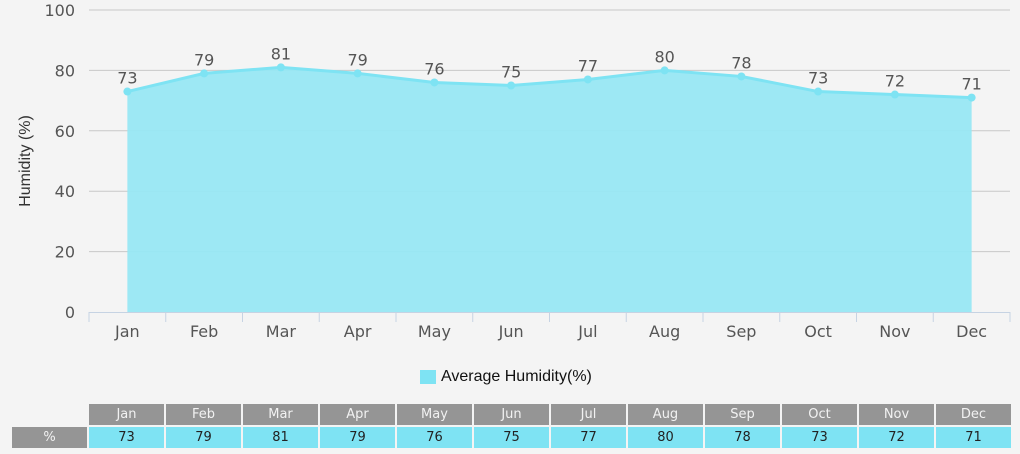  I want to click on x-tick-label: Jul, so click(587, 331).